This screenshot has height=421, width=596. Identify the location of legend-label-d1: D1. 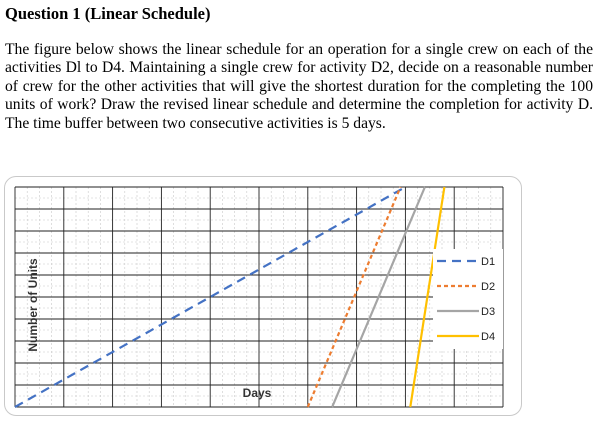
(488, 262).